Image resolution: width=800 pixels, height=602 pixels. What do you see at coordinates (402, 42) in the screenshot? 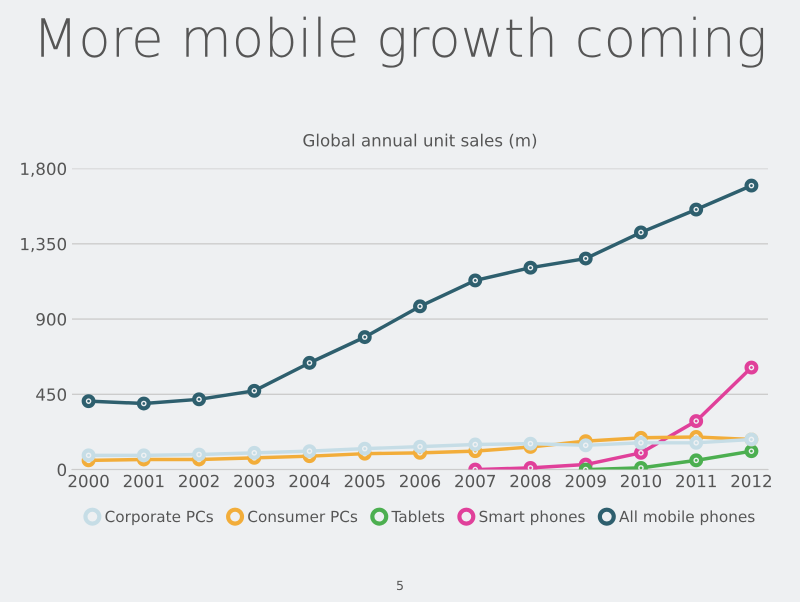
I see `chart-title: More mobile growth coming` at bounding box center [402, 42].